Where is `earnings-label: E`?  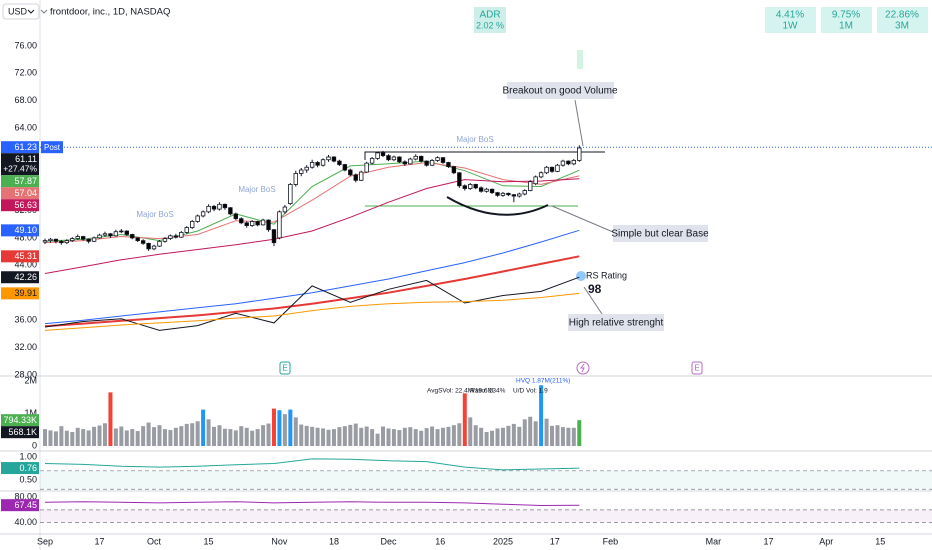
earnings-label: E is located at coordinates (284, 368).